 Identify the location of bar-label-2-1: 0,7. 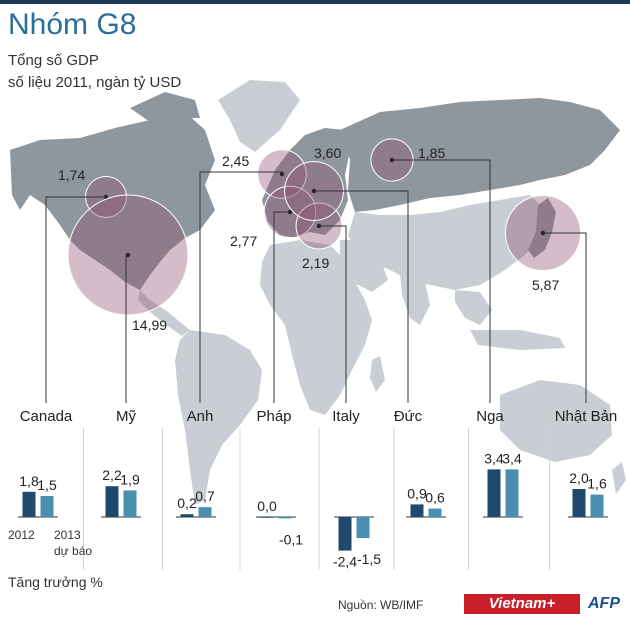
(205, 496).